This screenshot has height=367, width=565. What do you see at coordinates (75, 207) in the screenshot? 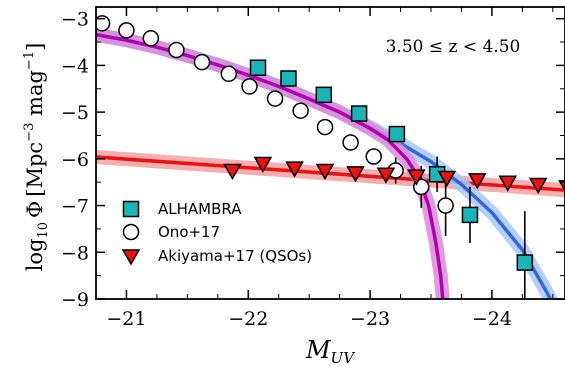
I see `y-tick-label: −7` at bounding box center [75, 207].